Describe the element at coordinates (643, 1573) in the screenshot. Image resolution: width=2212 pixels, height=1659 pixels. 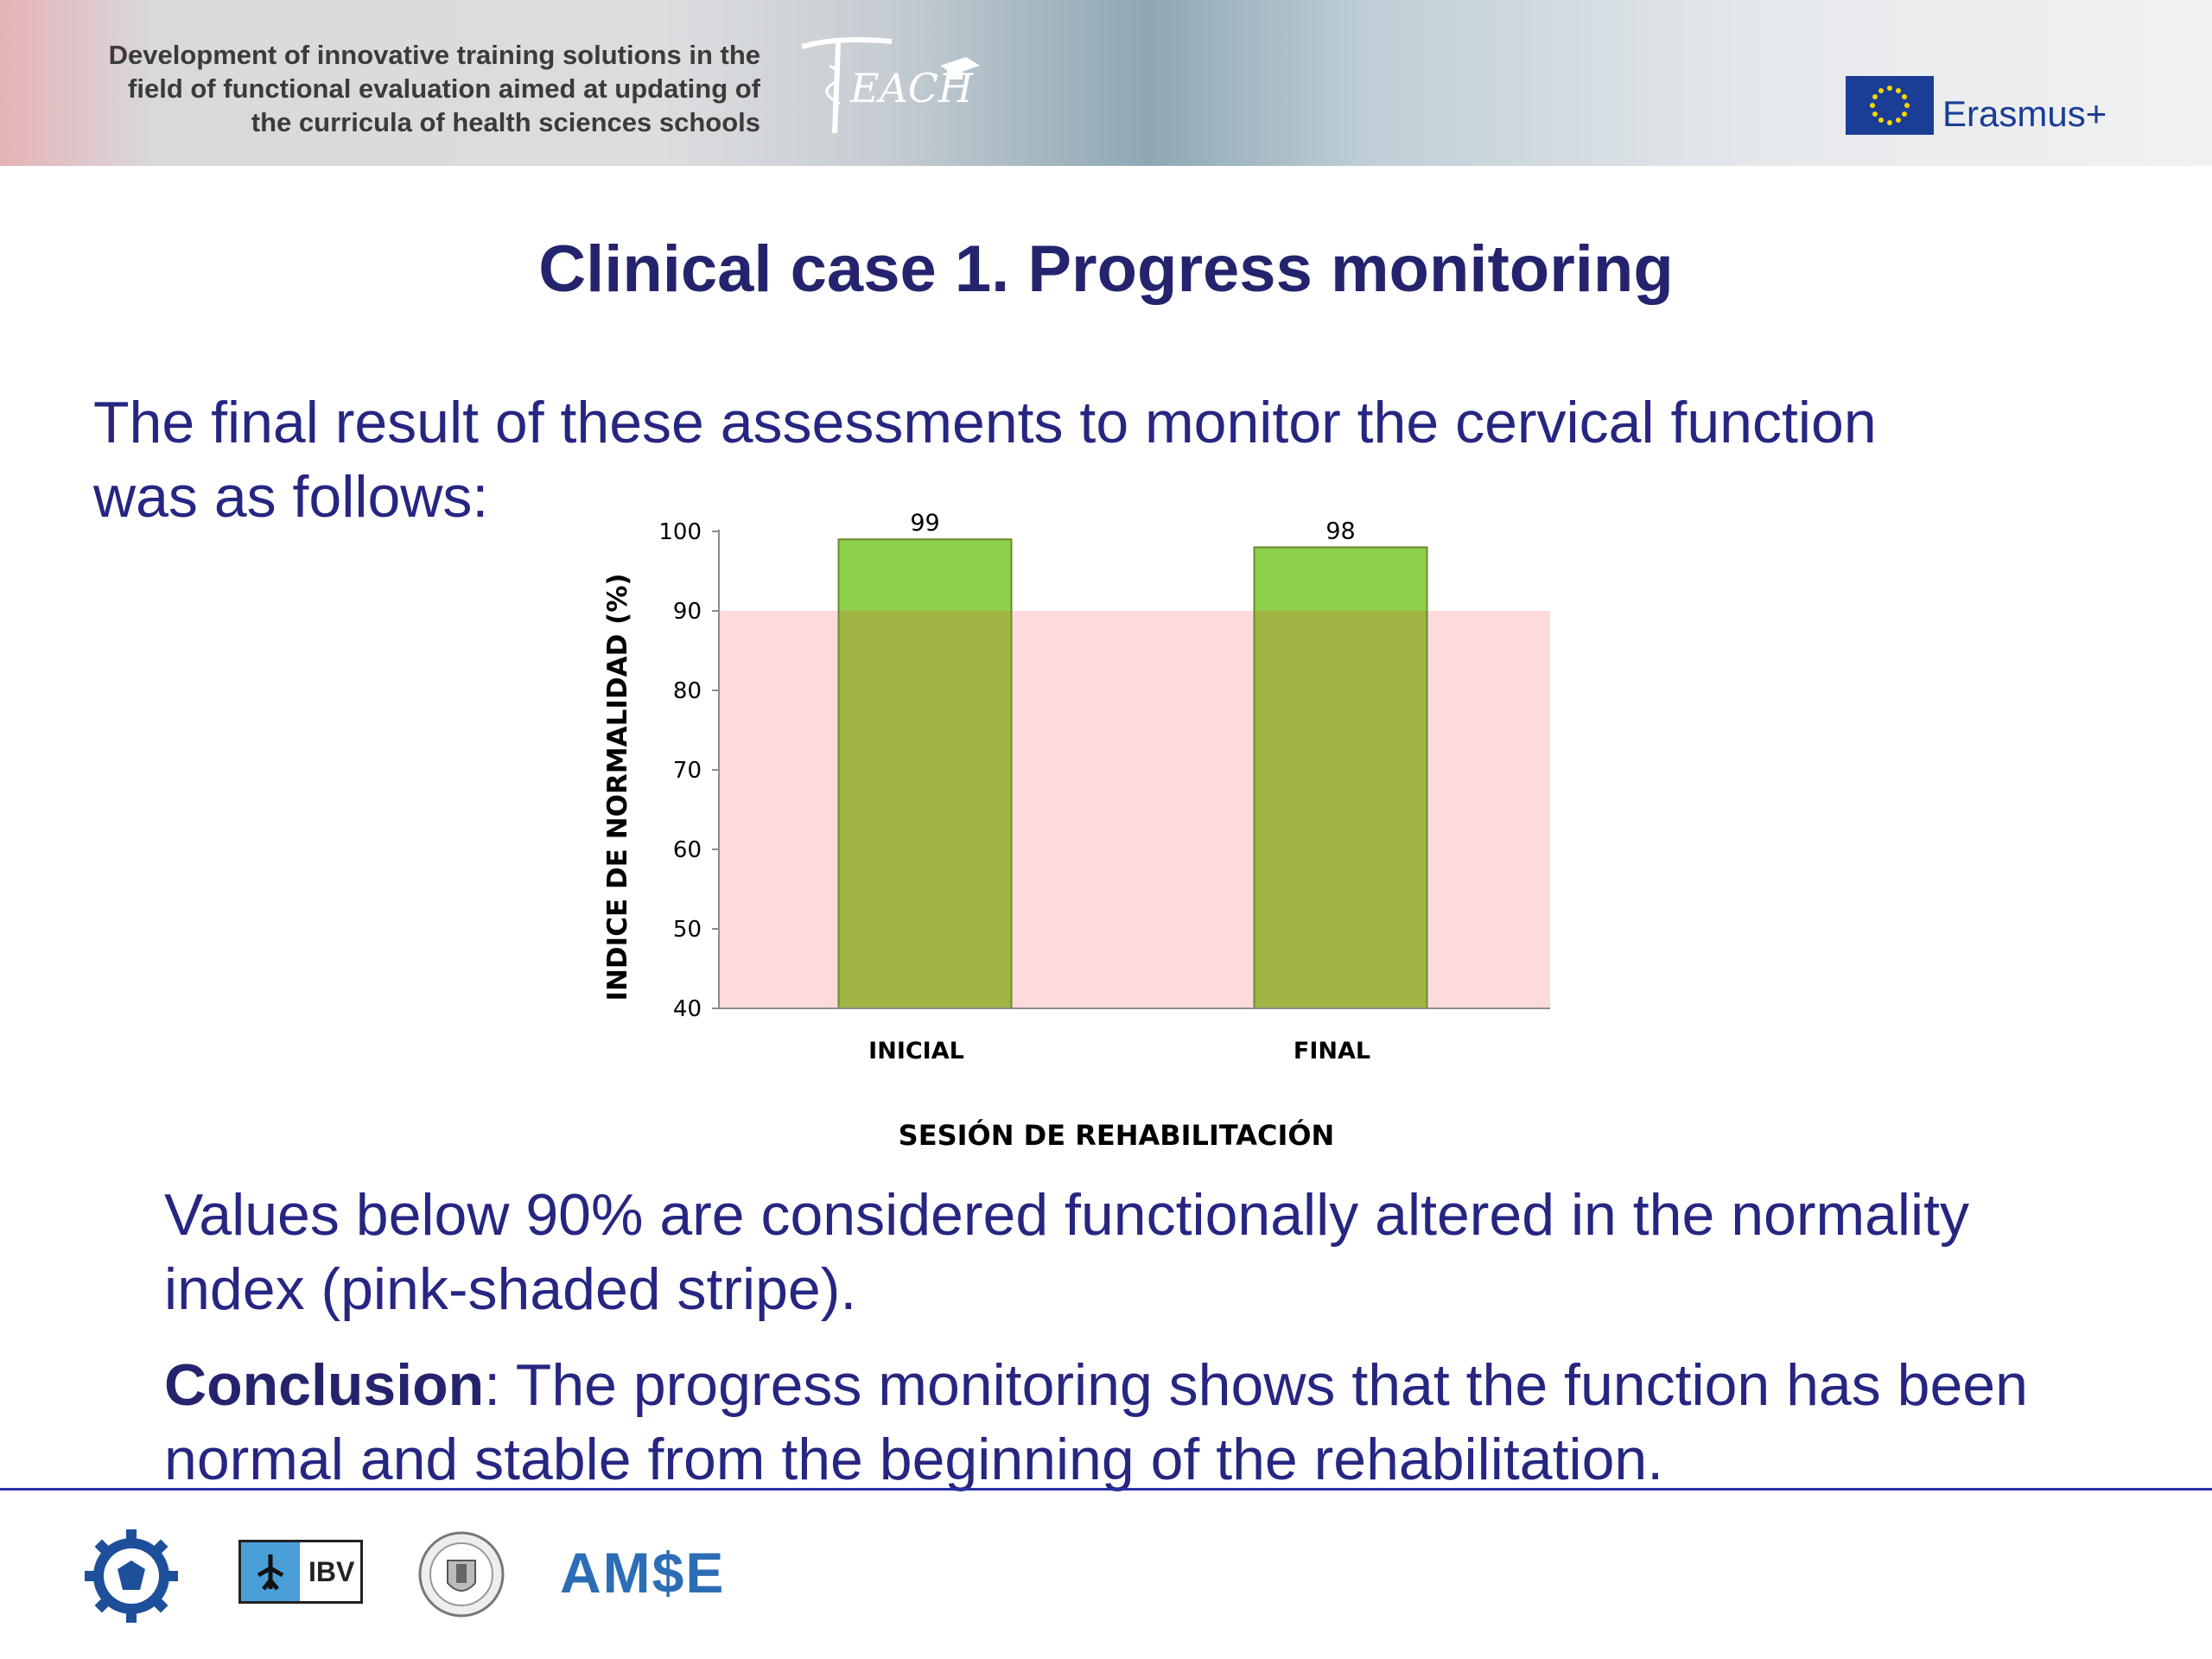
I see `amse-logo: AM$E` at that location.